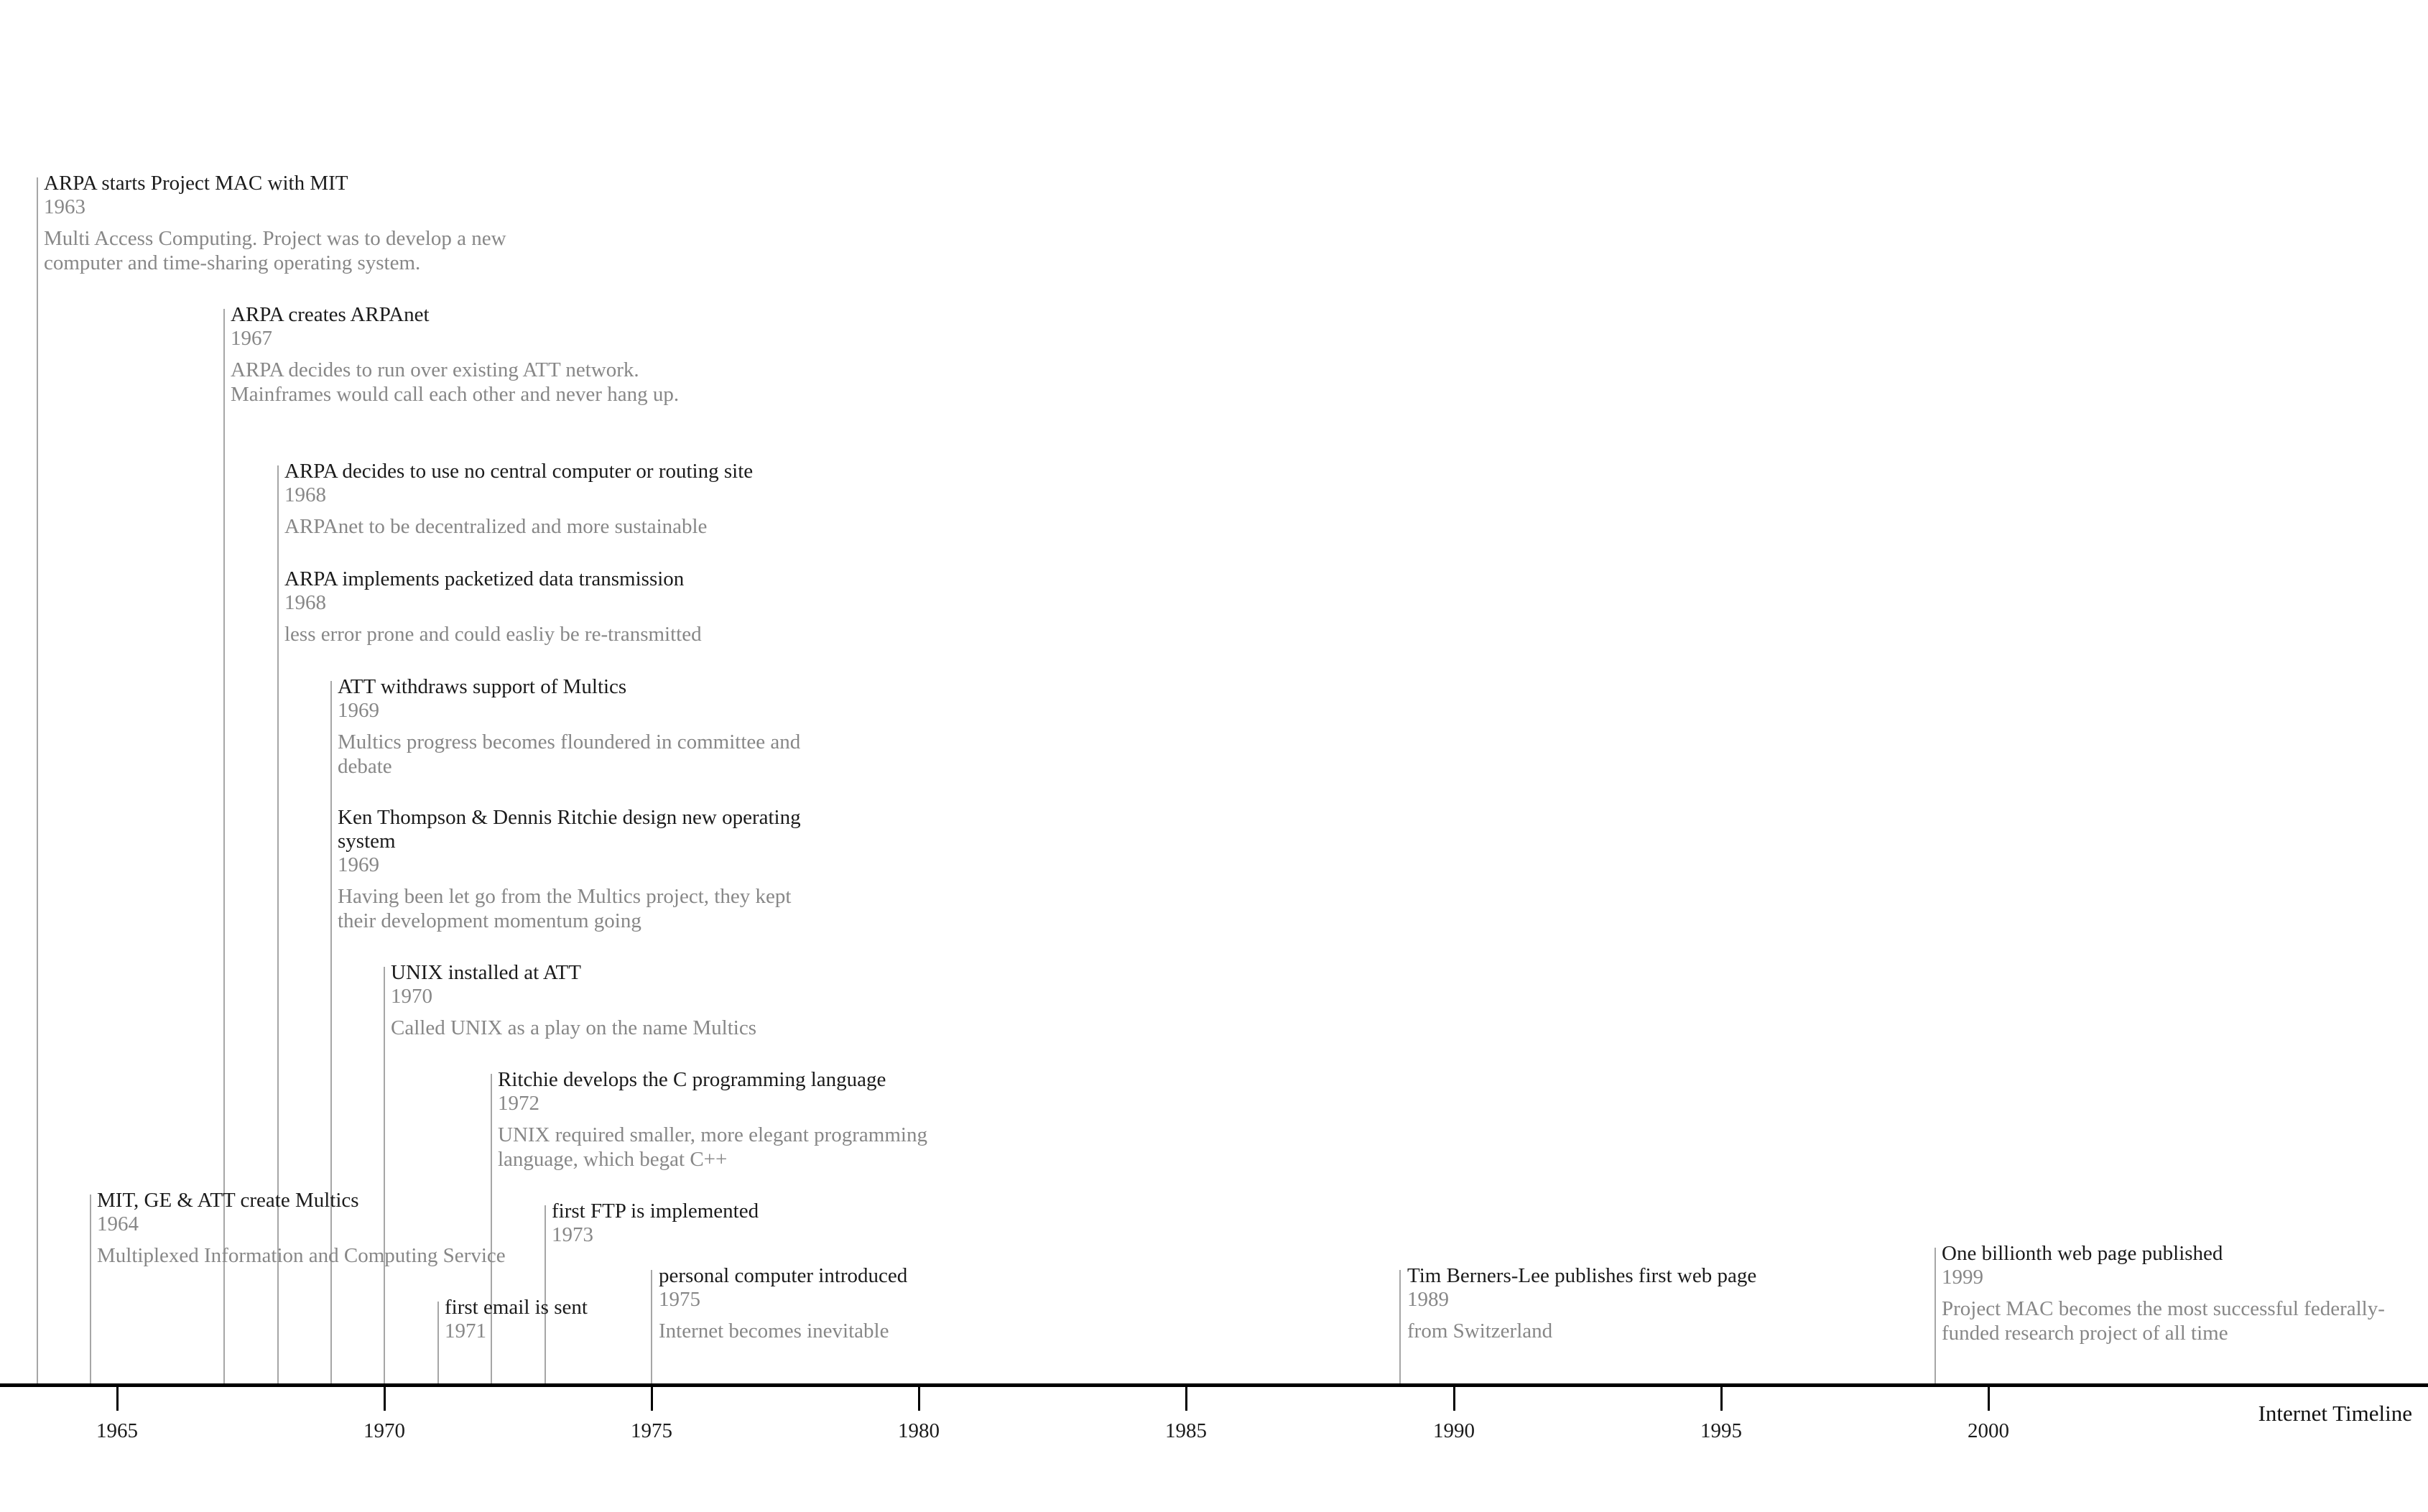 The width and height of the screenshot is (2428, 1512). Describe the element at coordinates (774, 1330) in the screenshot. I see `event-description: Internet becomes inevitable` at that location.